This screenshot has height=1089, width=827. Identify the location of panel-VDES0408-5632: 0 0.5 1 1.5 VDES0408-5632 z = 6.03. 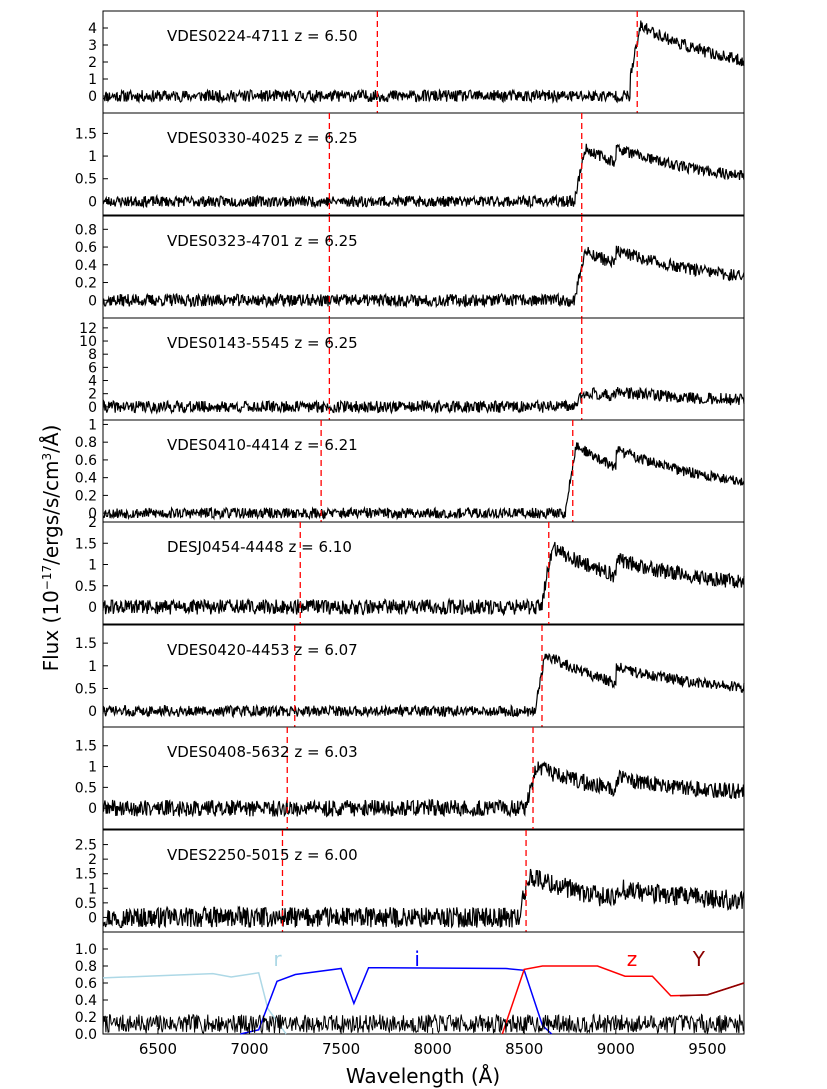
(410, 778).